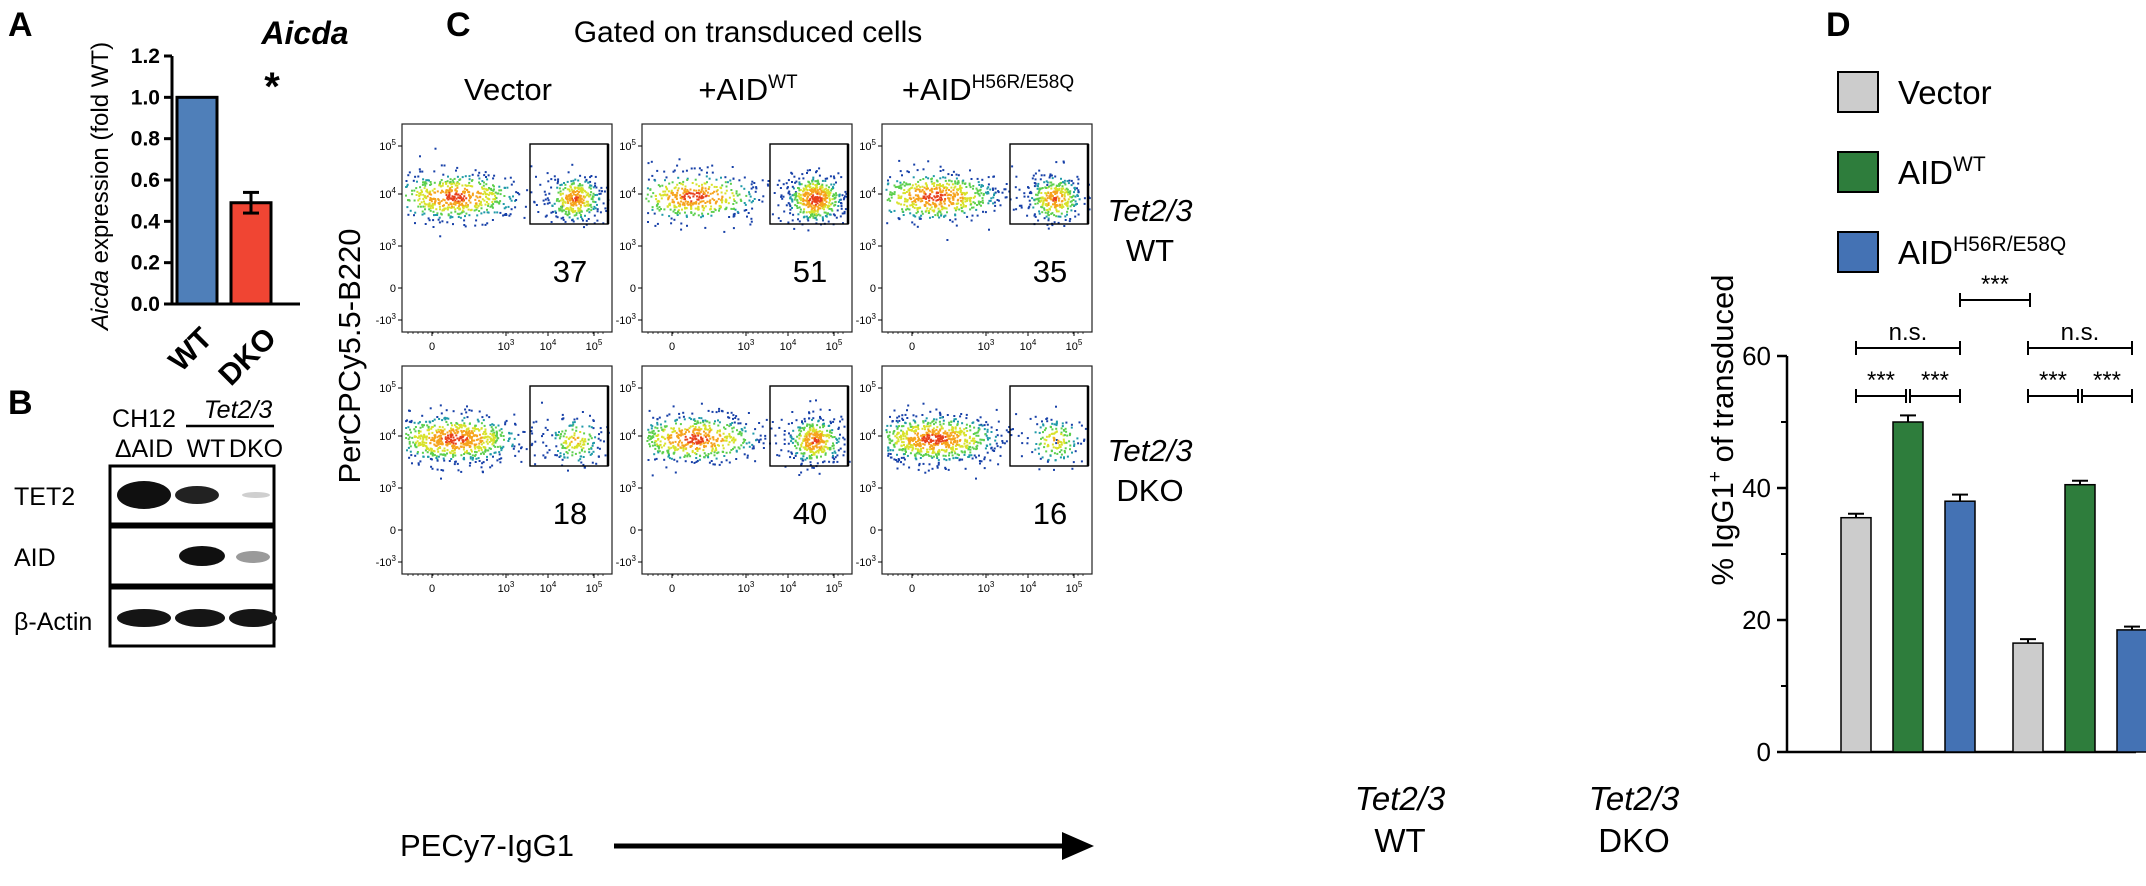 This screenshot has width=2146, height=886. Describe the element at coordinates (145, 56) in the screenshot. I see `panel-a-y-tick-label: 1.2` at that location.